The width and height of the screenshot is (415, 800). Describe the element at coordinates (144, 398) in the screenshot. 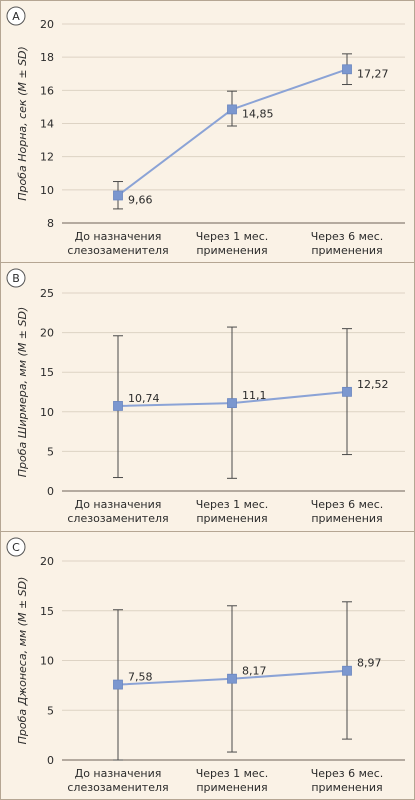

I see `data-label: 10,74` at that location.